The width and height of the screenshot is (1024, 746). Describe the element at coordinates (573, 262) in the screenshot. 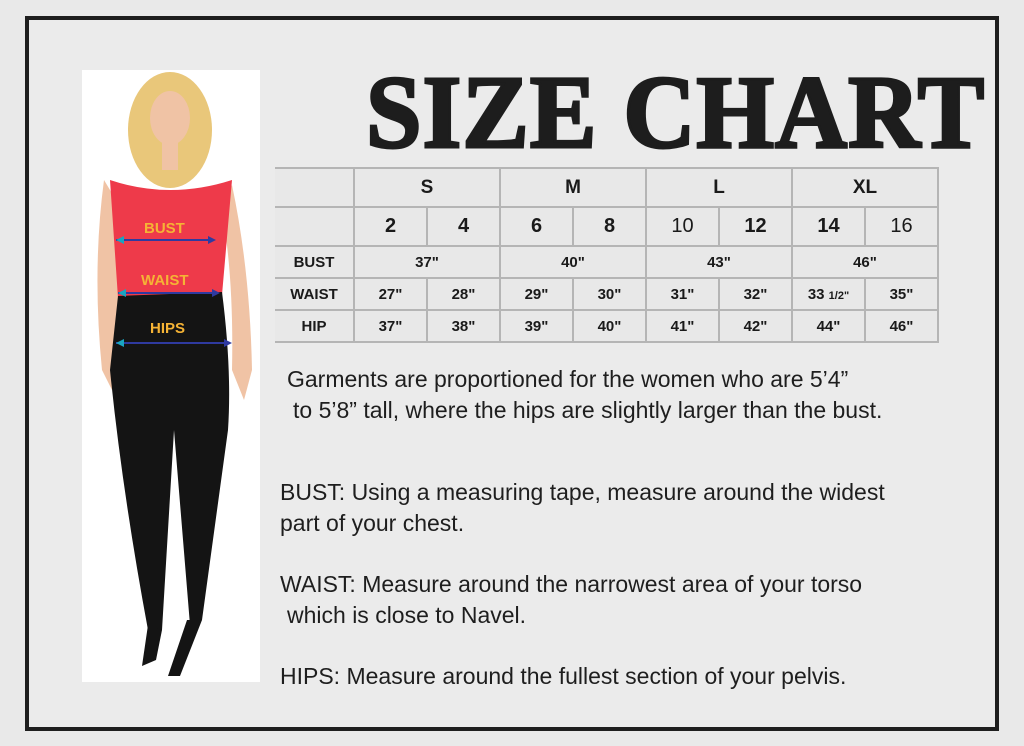

I see `bust-value: 40"` at that location.